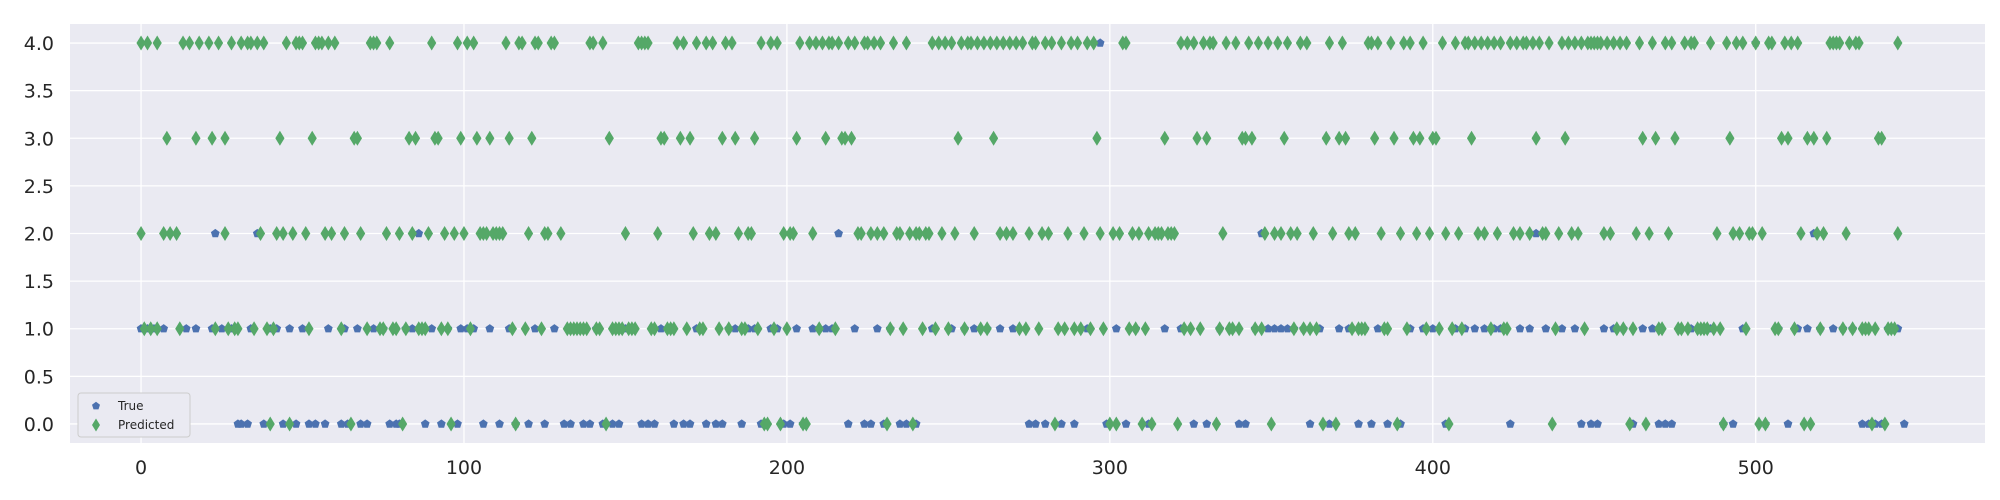  Describe the element at coordinates (39, 235) in the screenshot. I see `y-tick-label: 2.0` at that location.